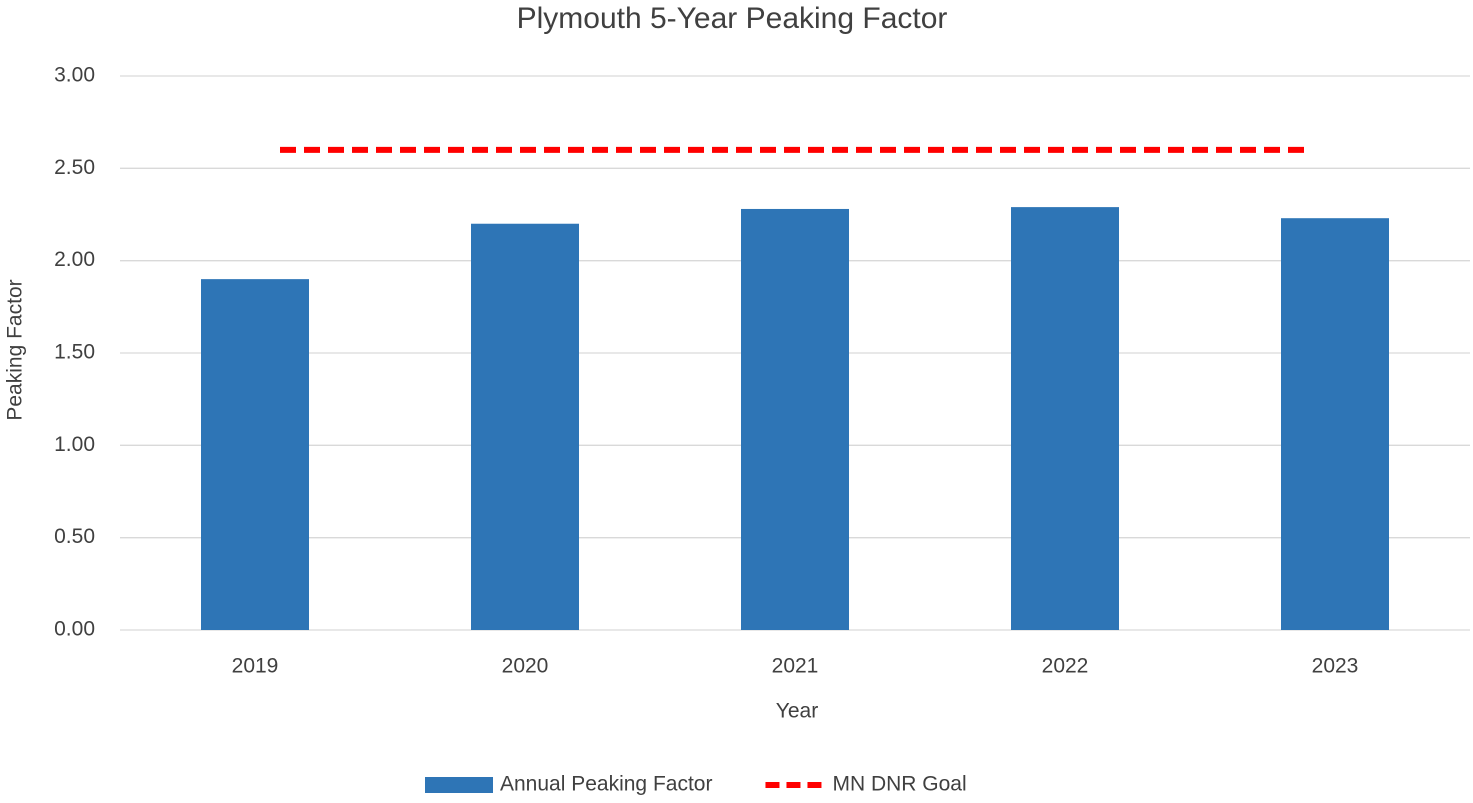 The height and width of the screenshot is (803, 1473). Describe the element at coordinates (525, 666) in the screenshot. I see `x-tick-label: 2020` at that location.